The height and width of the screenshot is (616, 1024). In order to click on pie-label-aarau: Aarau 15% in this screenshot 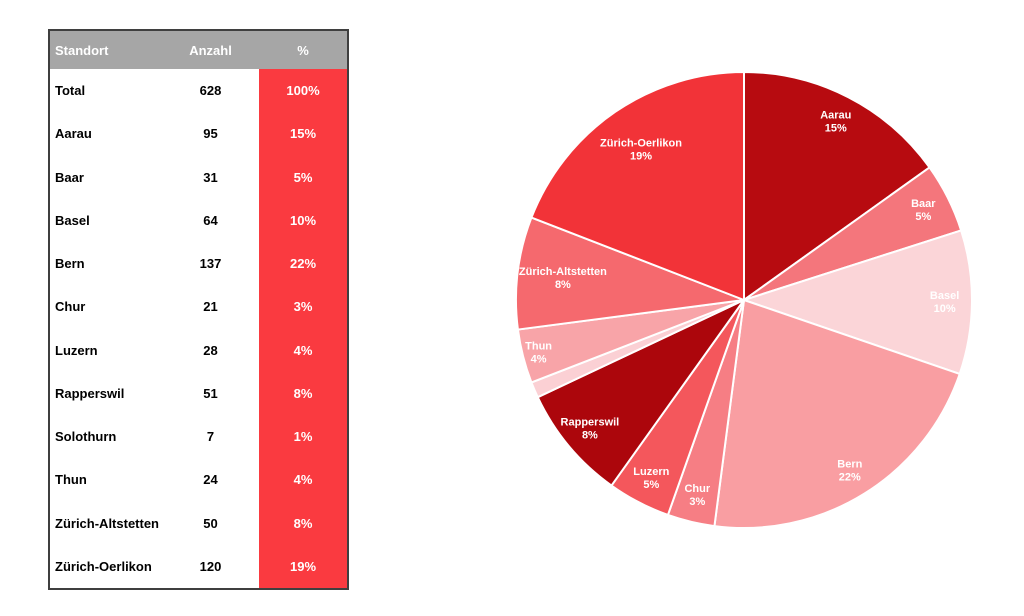, I will do `click(835, 122)`.